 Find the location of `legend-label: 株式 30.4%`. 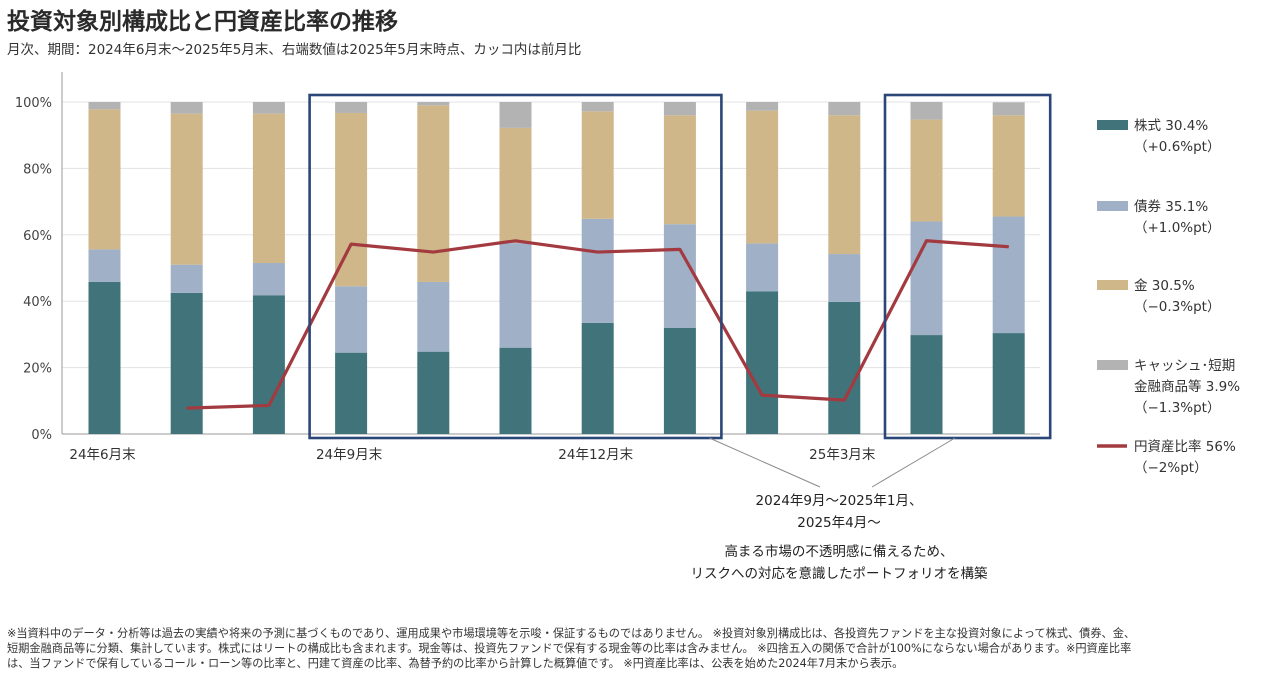

legend-label: 株式 30.4% is located at coordinates (1171, 126).